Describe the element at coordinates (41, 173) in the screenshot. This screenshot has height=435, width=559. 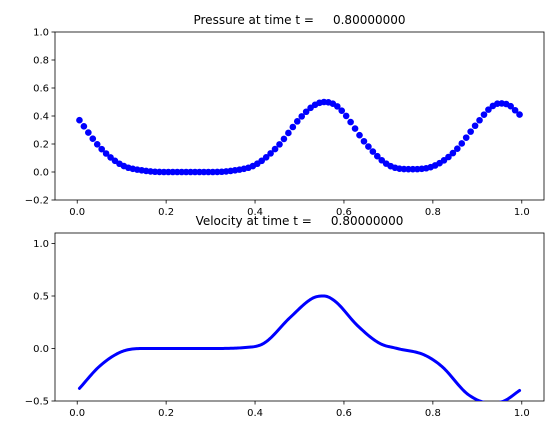
I see `pressure-ytick-label: 0.0` at that location.